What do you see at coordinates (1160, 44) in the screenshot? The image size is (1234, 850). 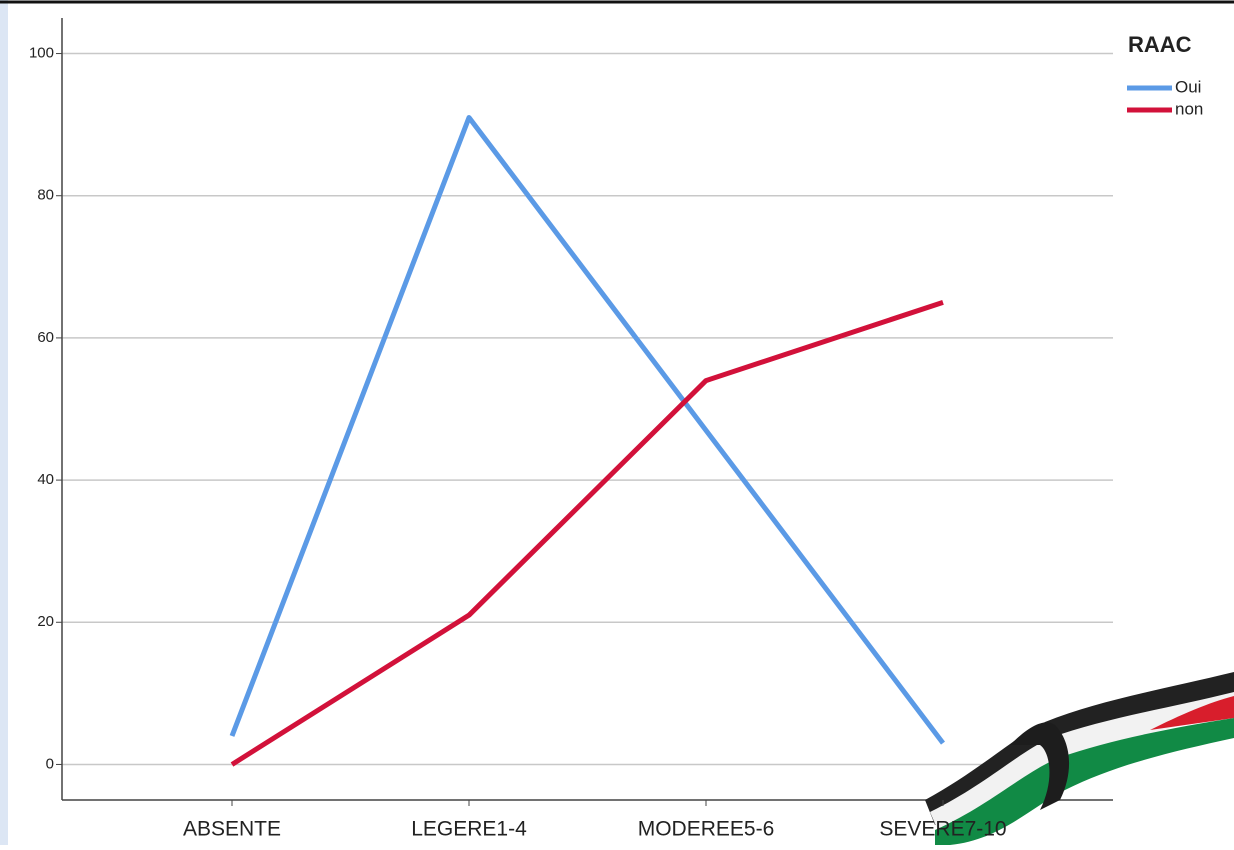 I see `legend-title: RAAC` at bounding box center [1160, 44].